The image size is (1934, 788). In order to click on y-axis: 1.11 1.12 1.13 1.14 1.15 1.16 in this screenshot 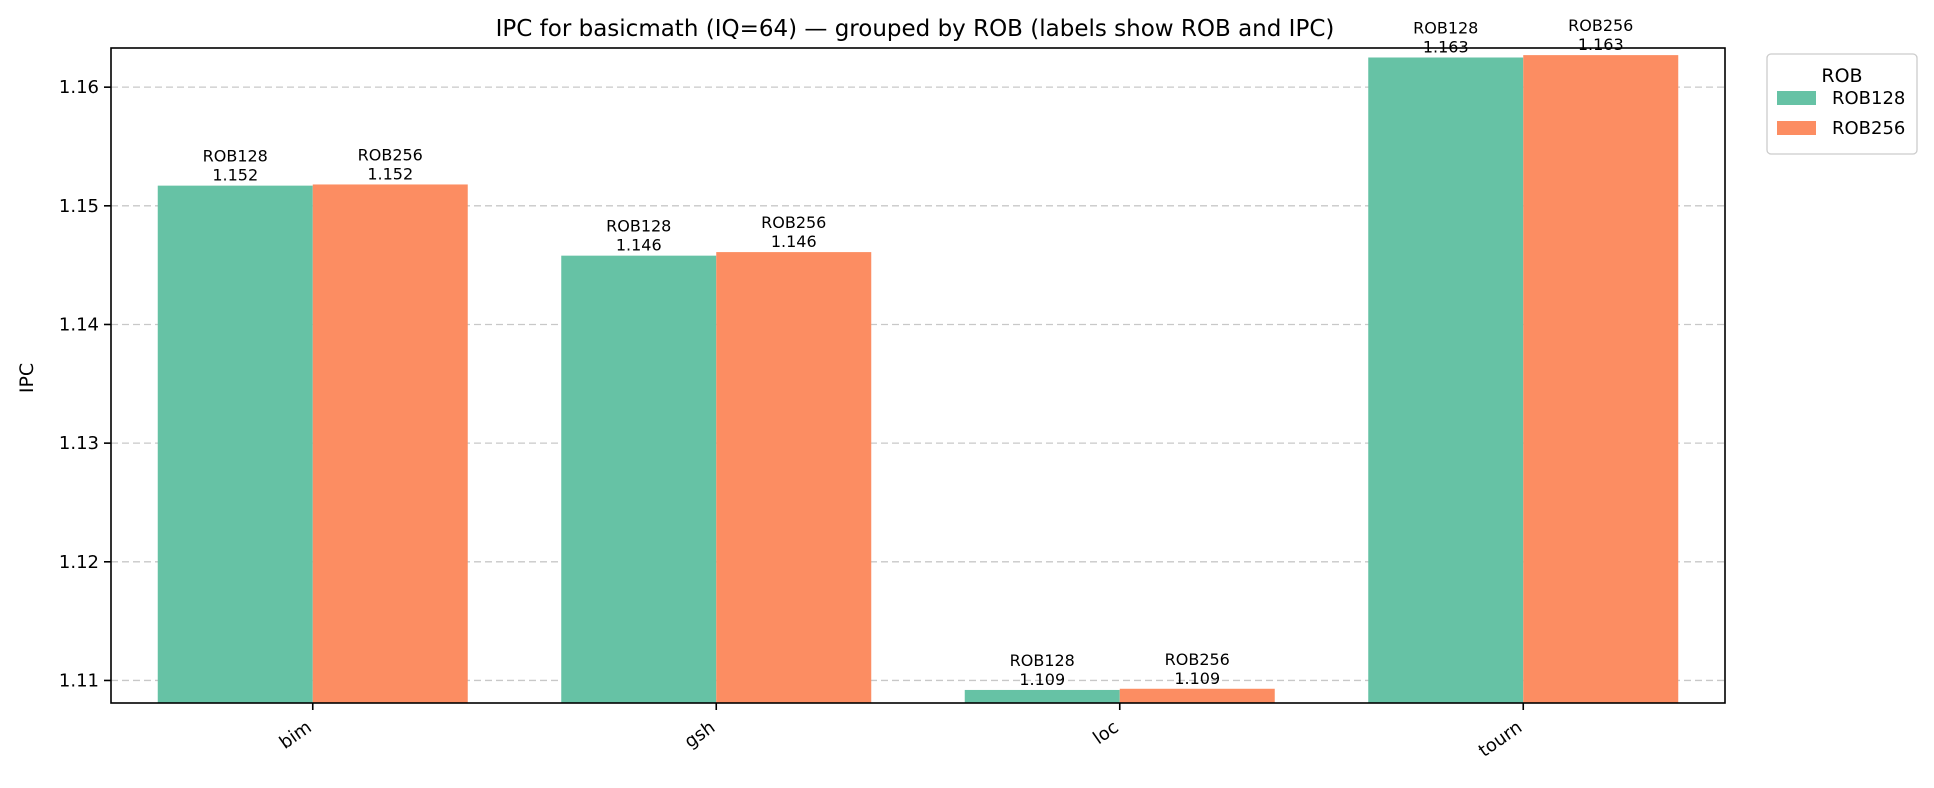, I will do `click(85, 384)`.